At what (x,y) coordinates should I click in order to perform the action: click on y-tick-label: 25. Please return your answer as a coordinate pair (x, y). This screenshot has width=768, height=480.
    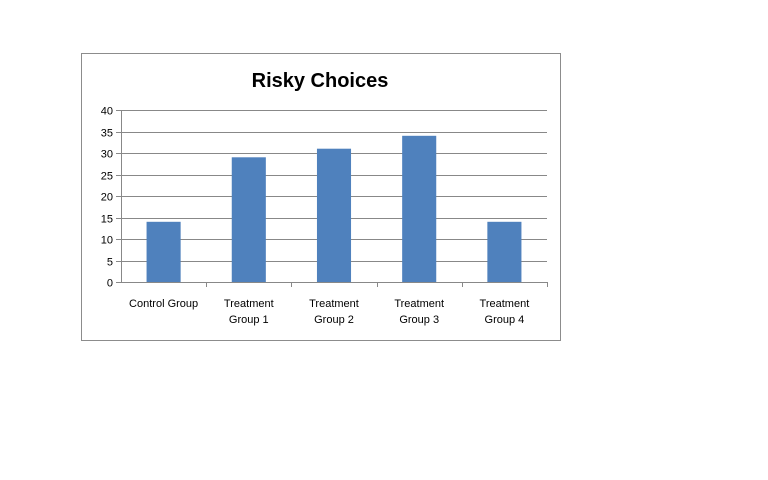
    Looking at the image, I should click on (107, 177).